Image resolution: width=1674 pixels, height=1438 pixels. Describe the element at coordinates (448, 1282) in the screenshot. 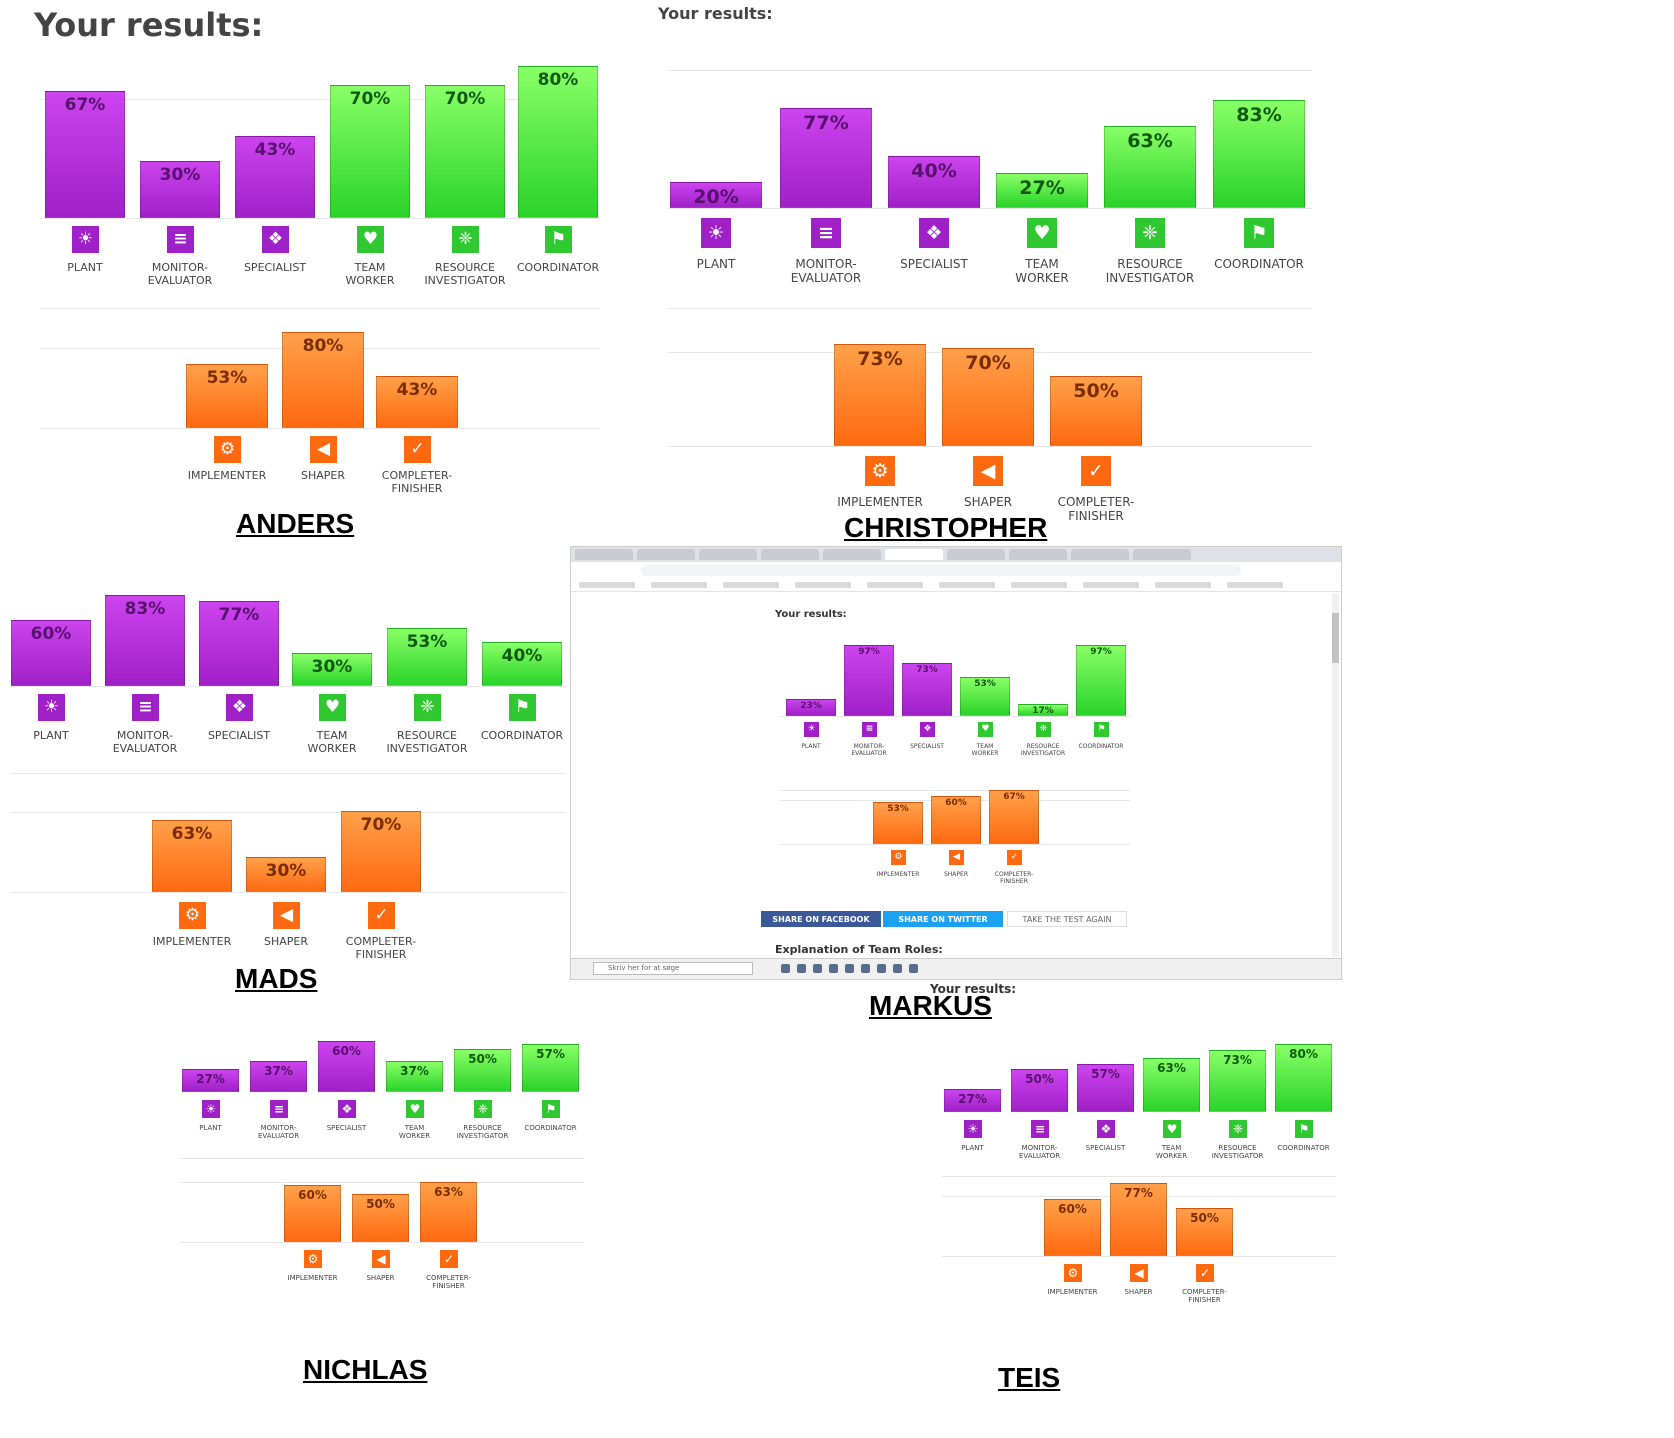

I see `role-label: COMPLETER- FINISHER` at that location.